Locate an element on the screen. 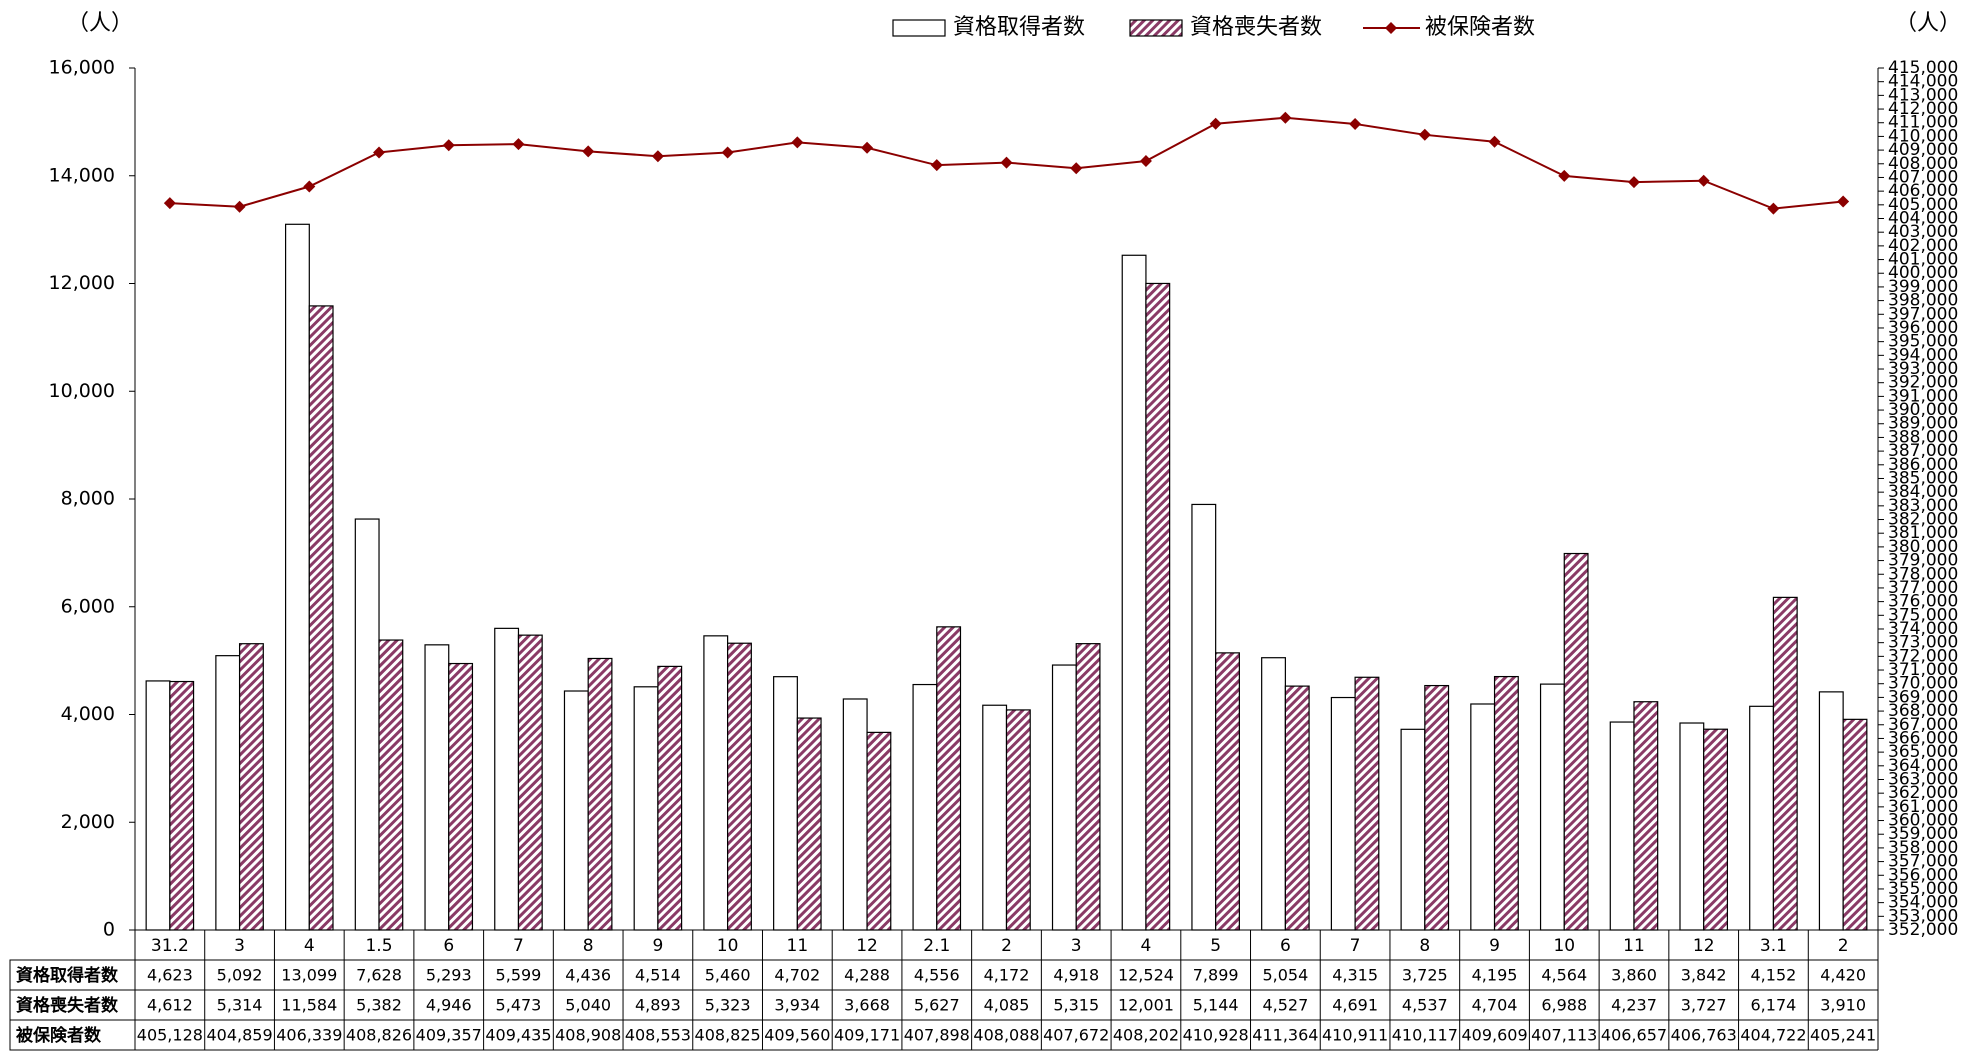 Image resolution: width=1972 pixels, height=1062 pixels. table-cell: 410,911 is located at coordinates (1355, 1035).